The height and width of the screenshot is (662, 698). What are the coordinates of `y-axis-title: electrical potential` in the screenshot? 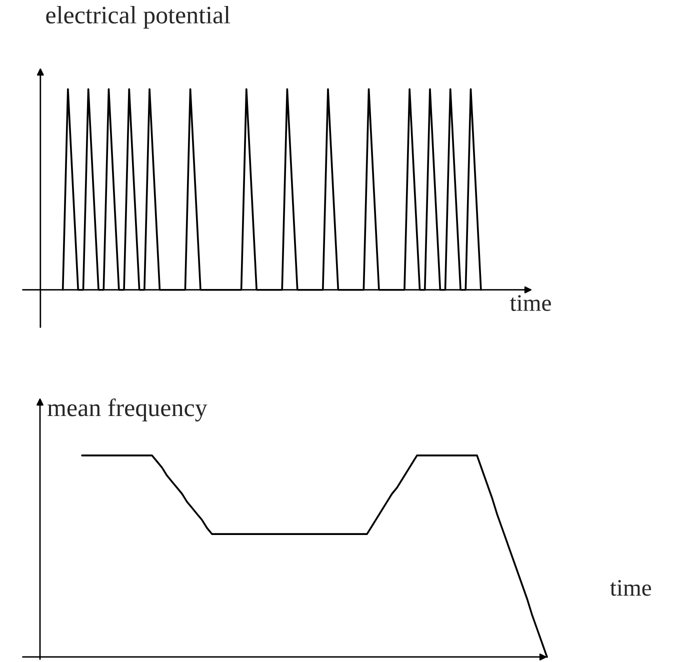 It's located at (138, 17).